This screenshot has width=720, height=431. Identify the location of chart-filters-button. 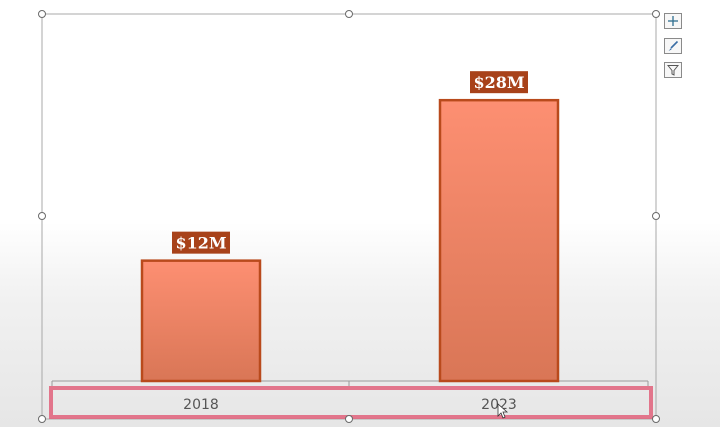
(673, 70).